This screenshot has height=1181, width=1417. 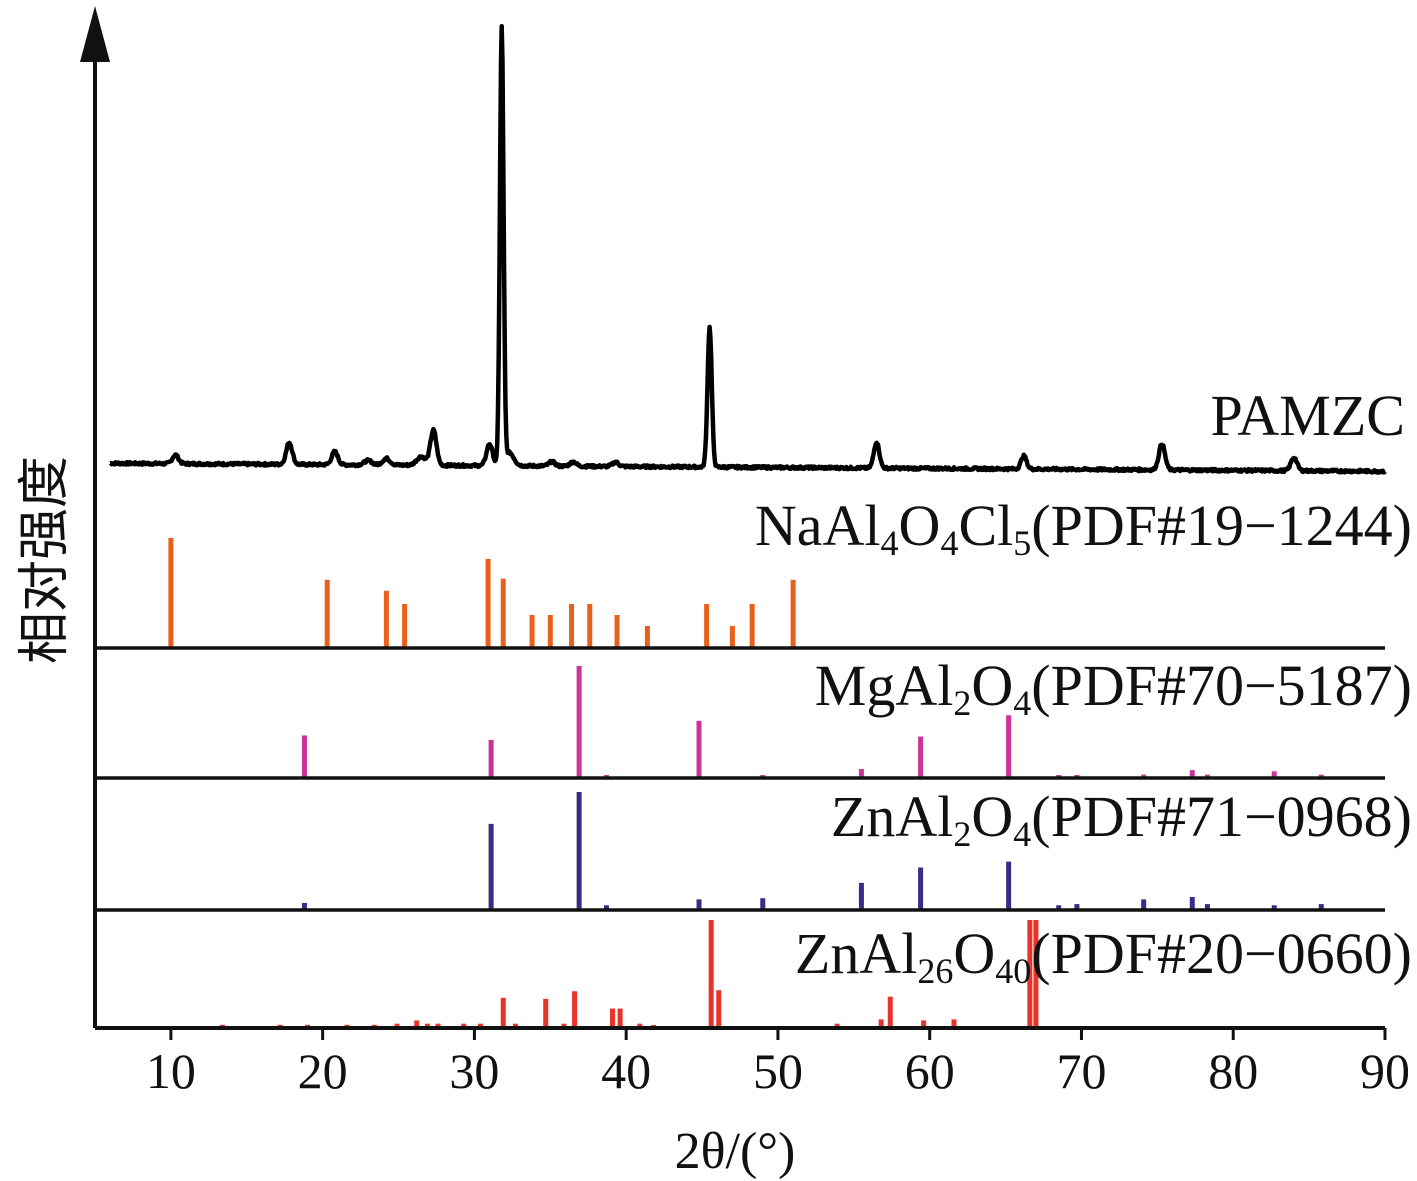 What do you see at coordinates (1233, 1071) in the screenshot?
I see `x-tick-label: 80` at bounding box center [1233, 1071].